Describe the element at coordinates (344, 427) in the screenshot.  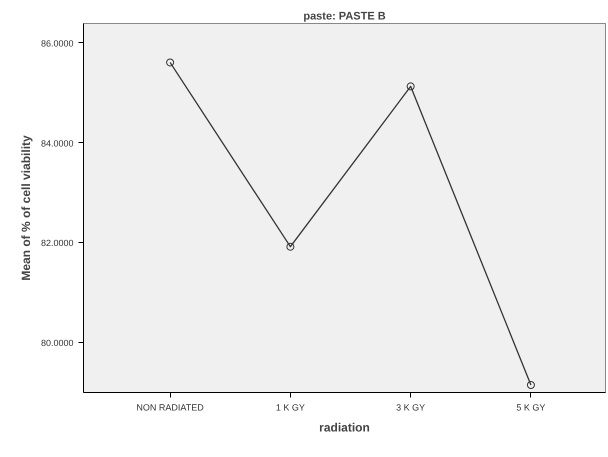
I see `x-axis-title: radiation` at that location.